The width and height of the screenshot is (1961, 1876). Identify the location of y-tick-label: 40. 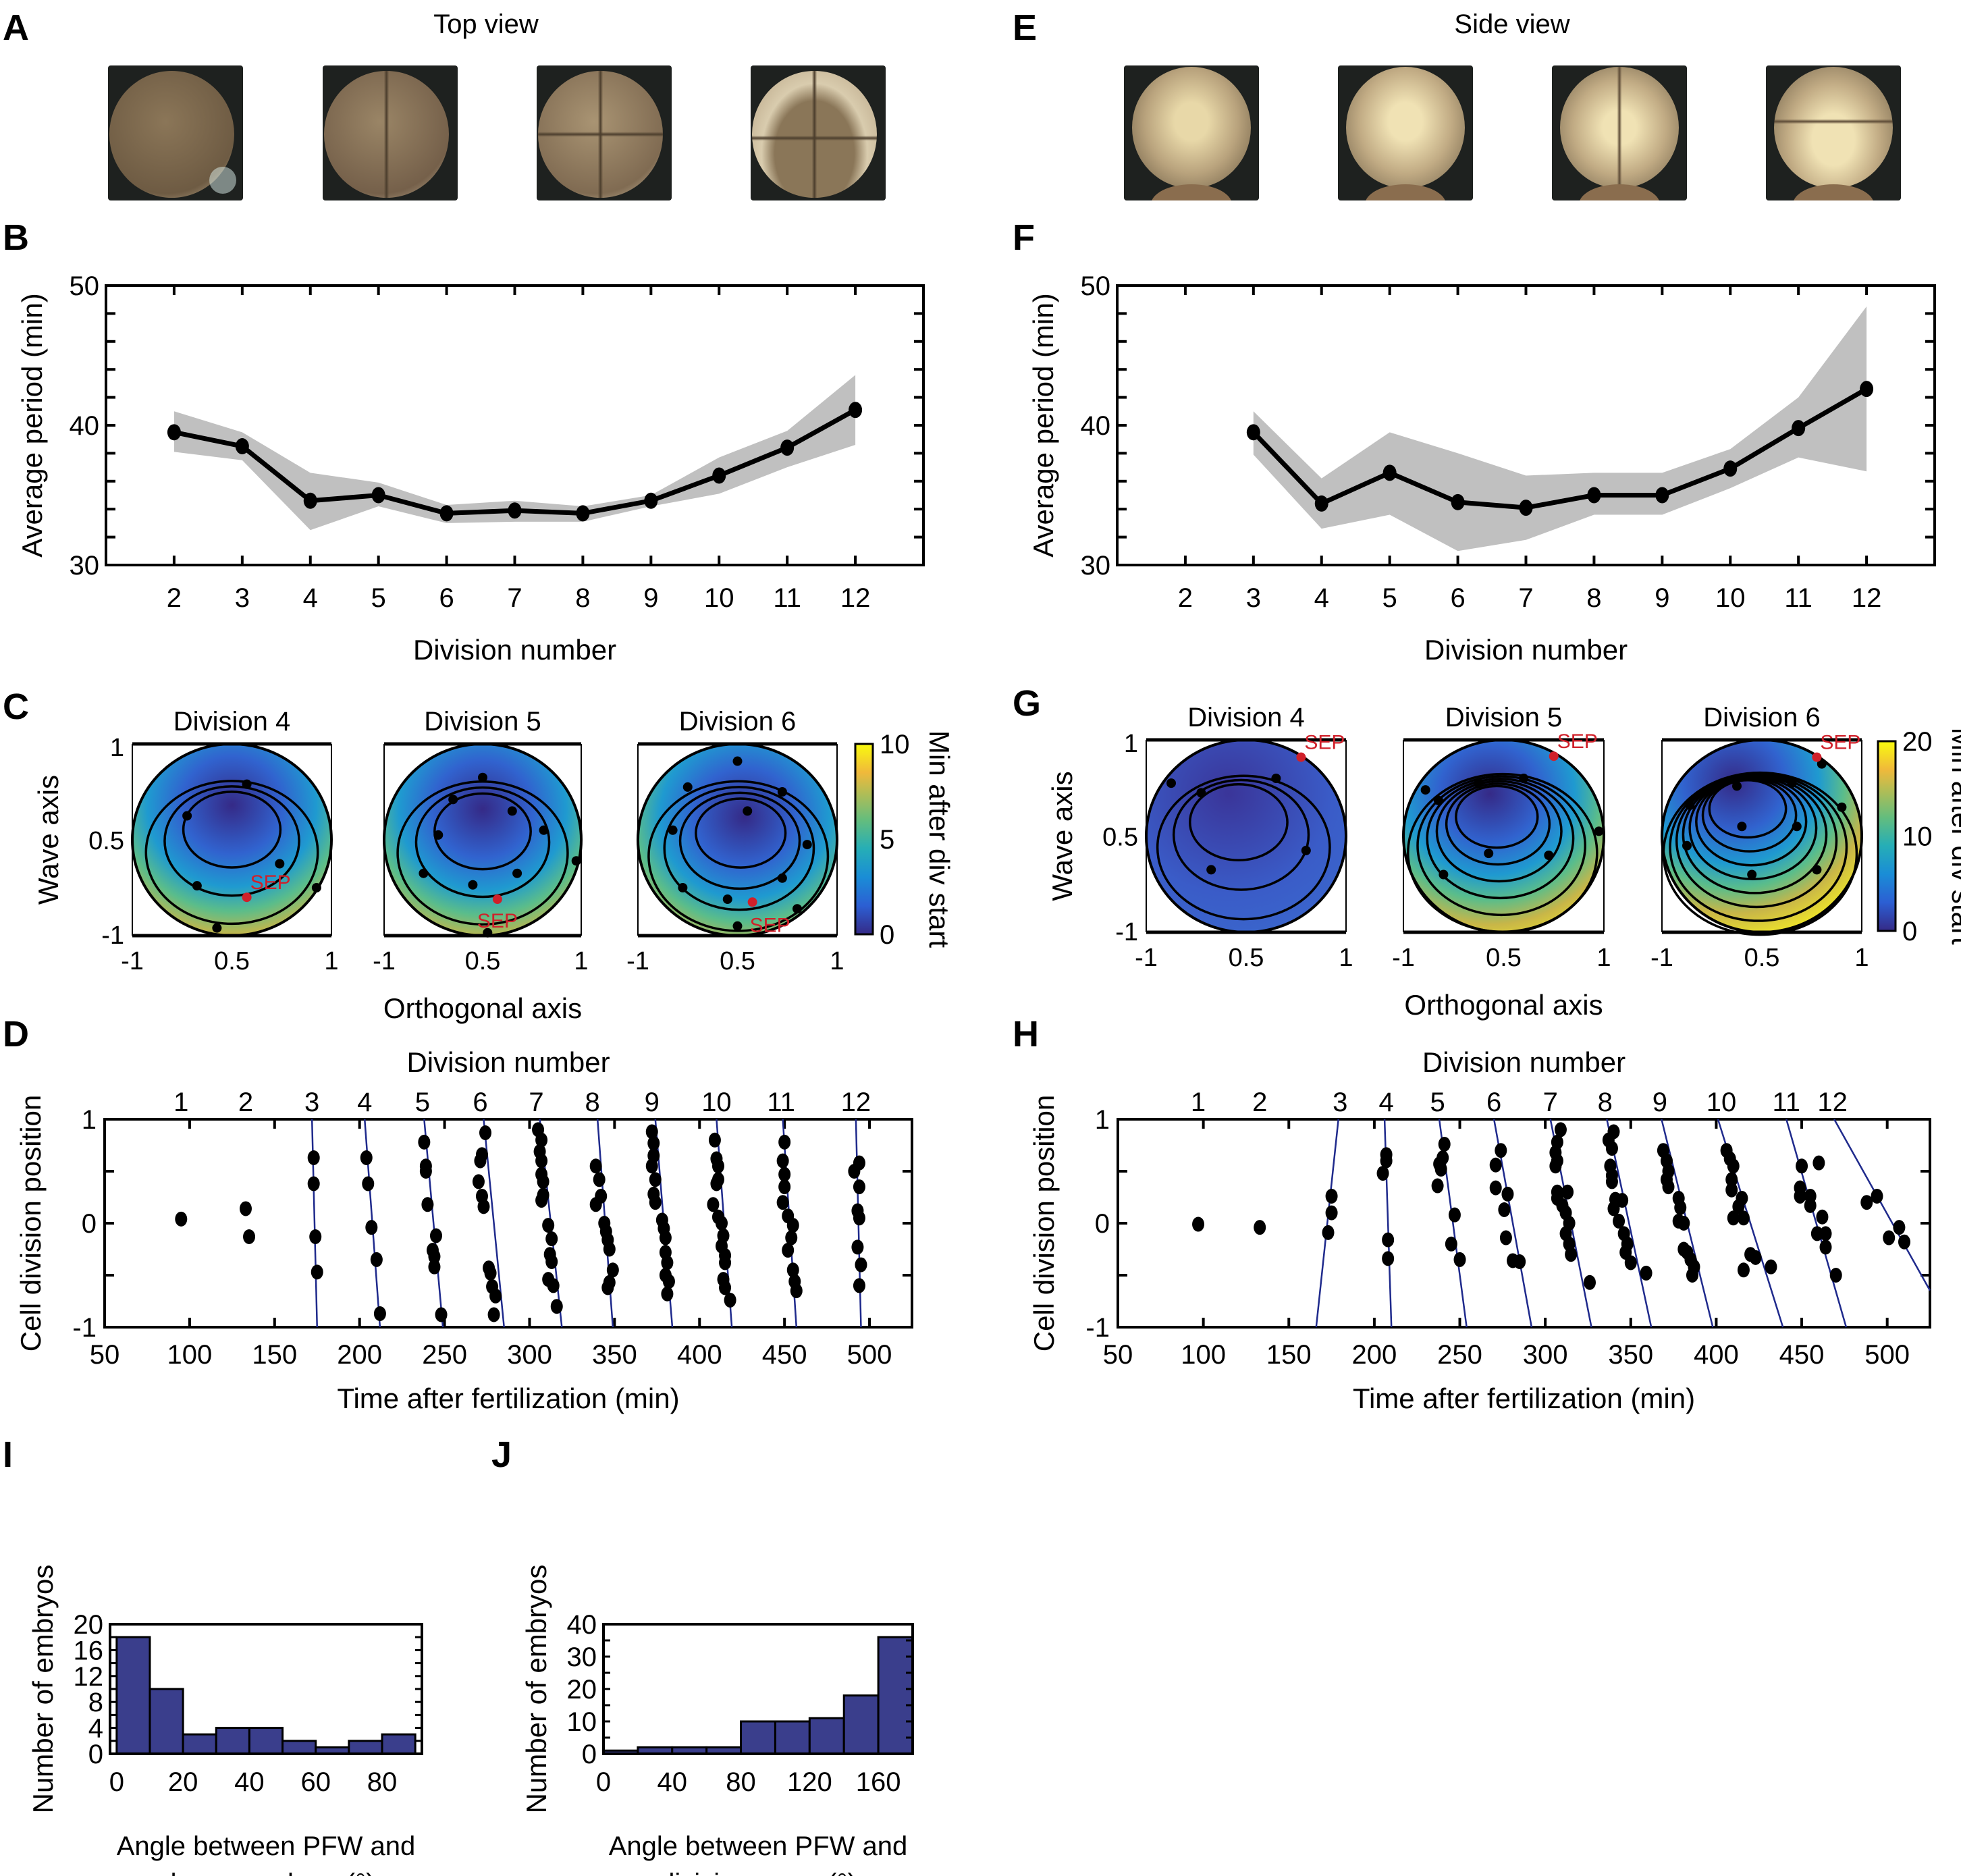
(582, 1625).